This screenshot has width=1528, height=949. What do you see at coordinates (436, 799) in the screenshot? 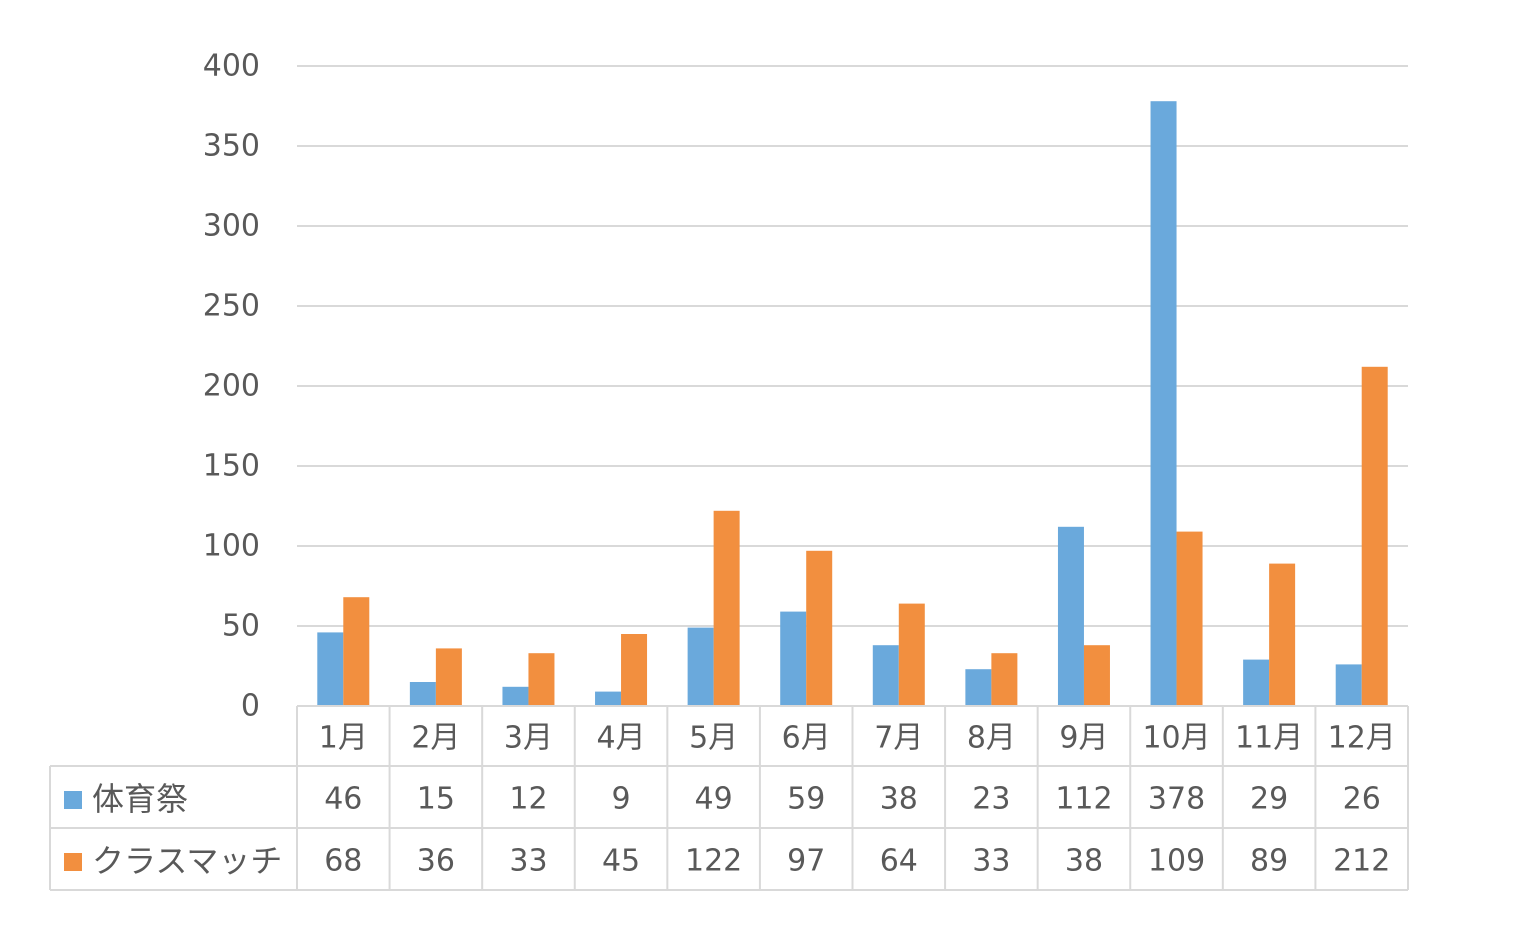
I see `data-table-value: 15` at bounding box center [436, 799].